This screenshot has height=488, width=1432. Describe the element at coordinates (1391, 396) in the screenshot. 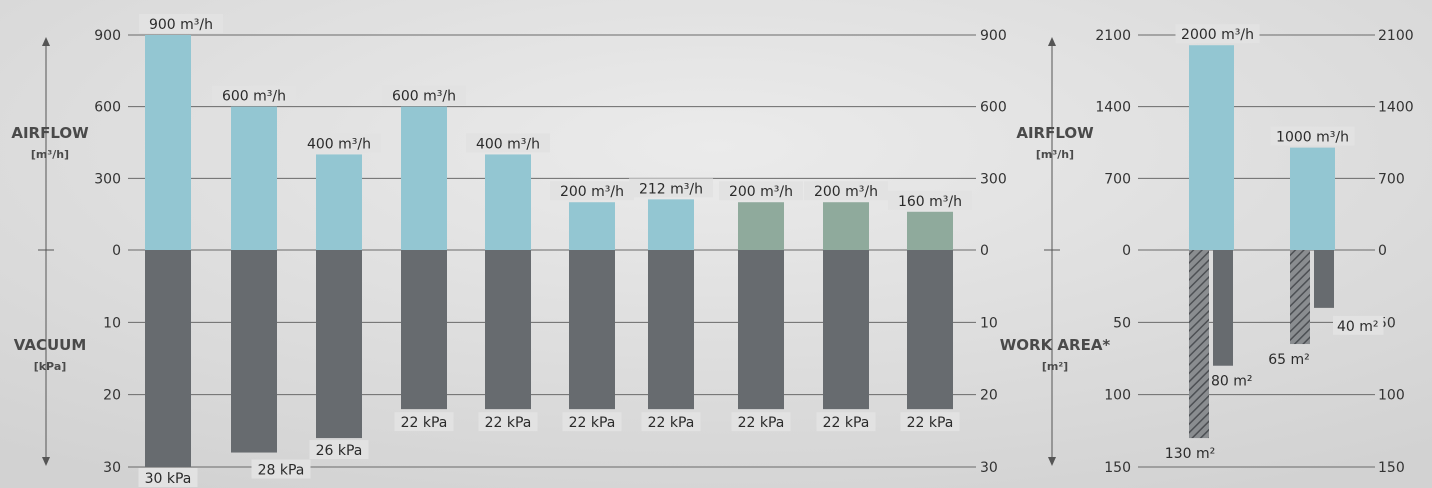

I see `right-tick-right: 100` at that location.